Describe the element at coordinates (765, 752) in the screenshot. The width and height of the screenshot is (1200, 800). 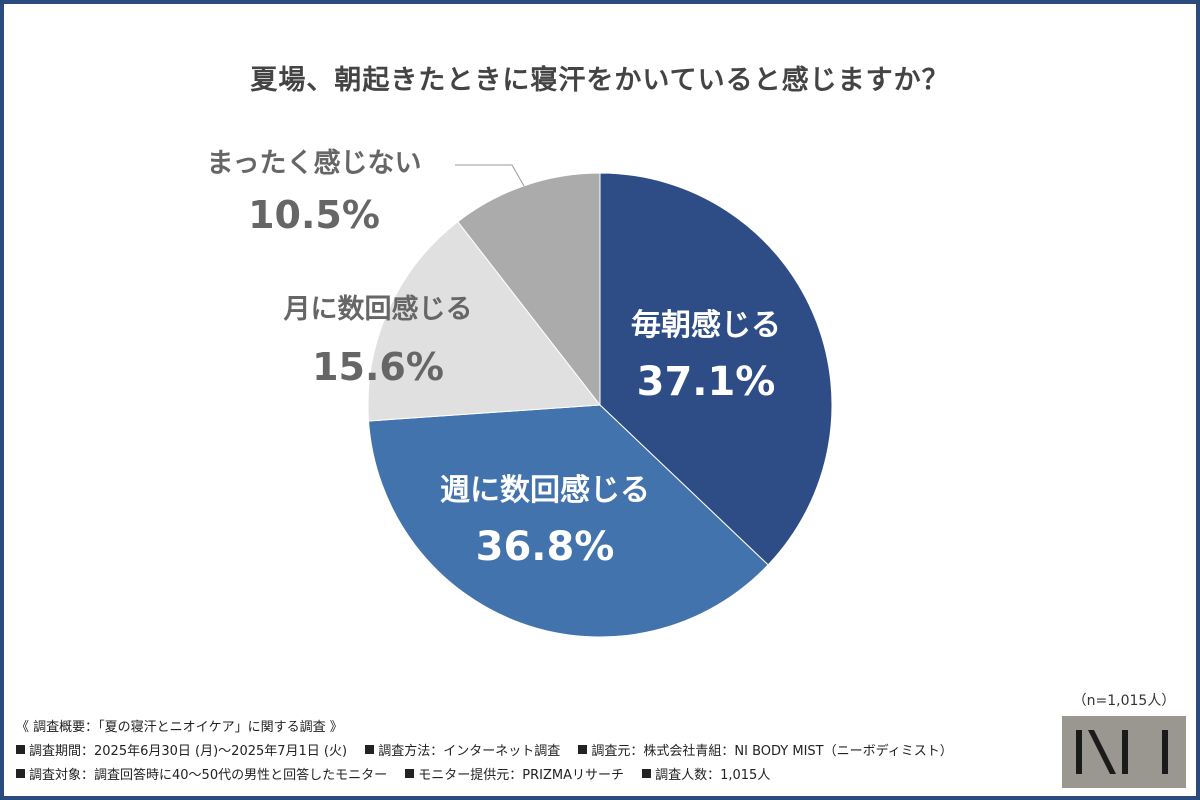
I see `survey-item: 調査元：株式会社青組：NI BODY MIST（ニーボディミスト）` at that location.